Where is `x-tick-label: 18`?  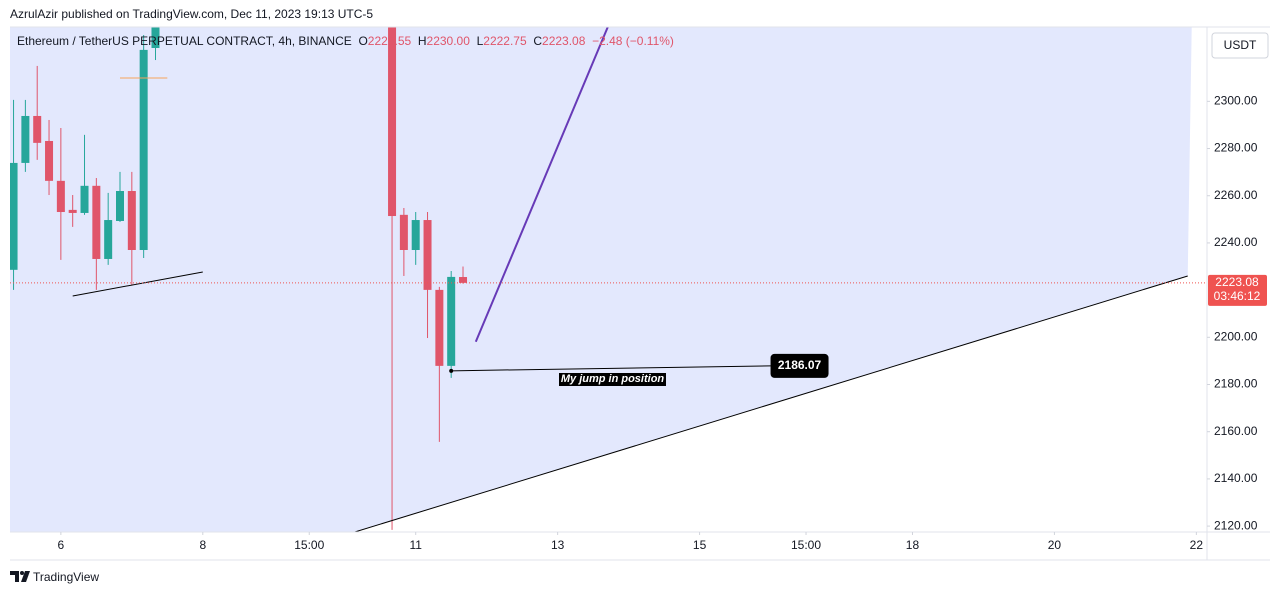
x-tick-label: 18 is located at coordinates (913, 545).